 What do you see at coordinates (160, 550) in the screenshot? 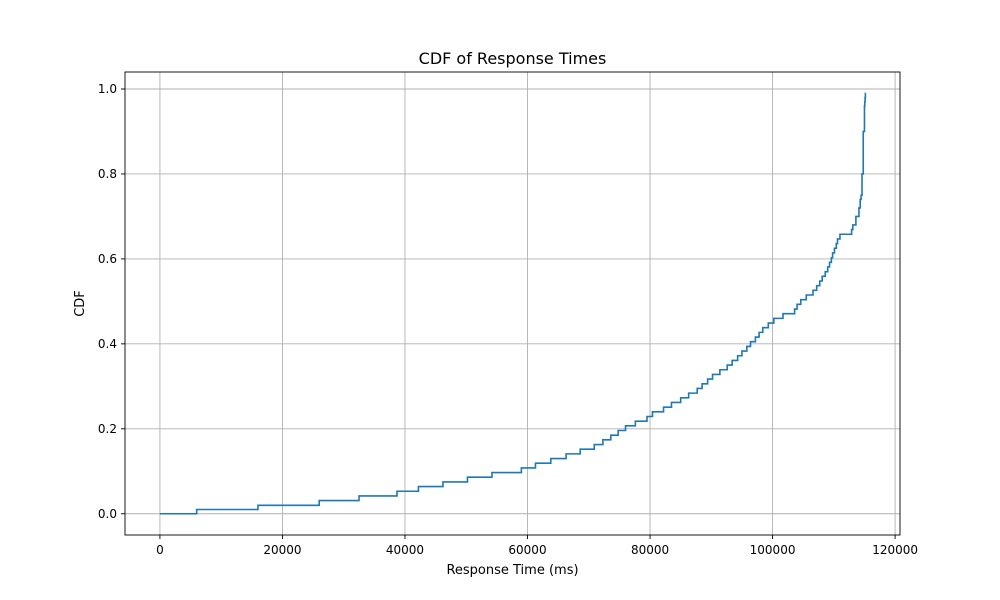
I see `x-tick-label: 0` at bounding box center [160, 550].